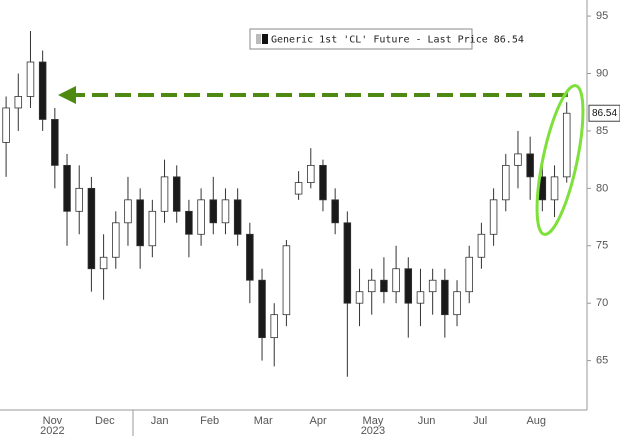 Image resolution: width=620 pixels, height=436 pixels. Describe the element at coordinates (373, 430) in the screenshot. I see `year-label: 2023` at that location.